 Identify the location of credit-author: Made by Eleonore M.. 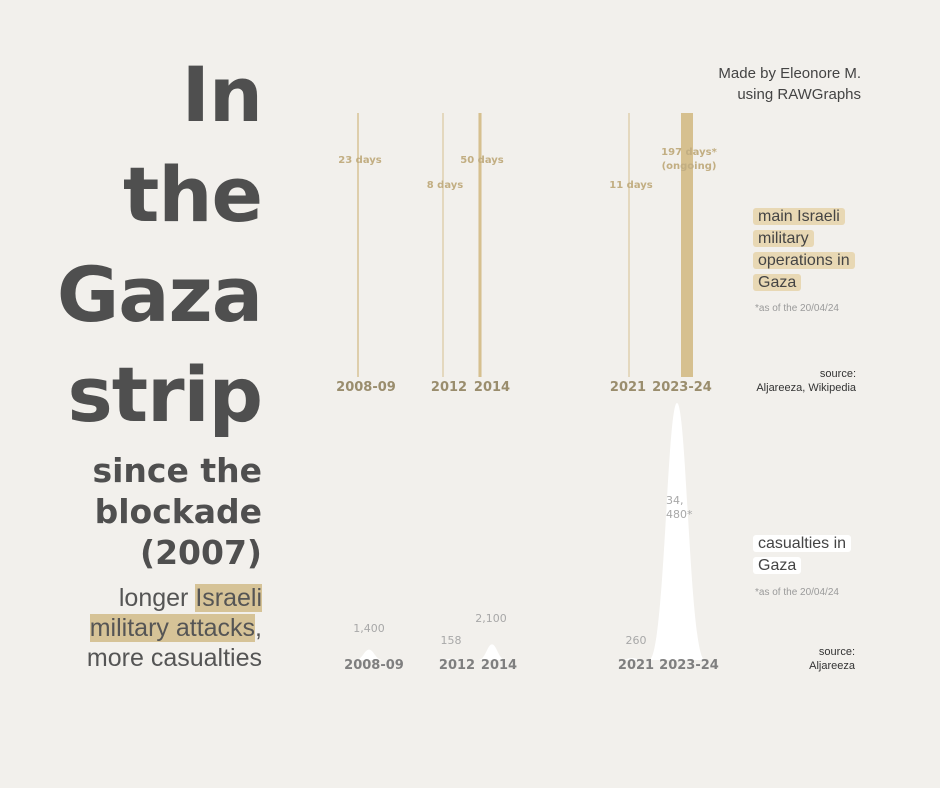
(789, 73).